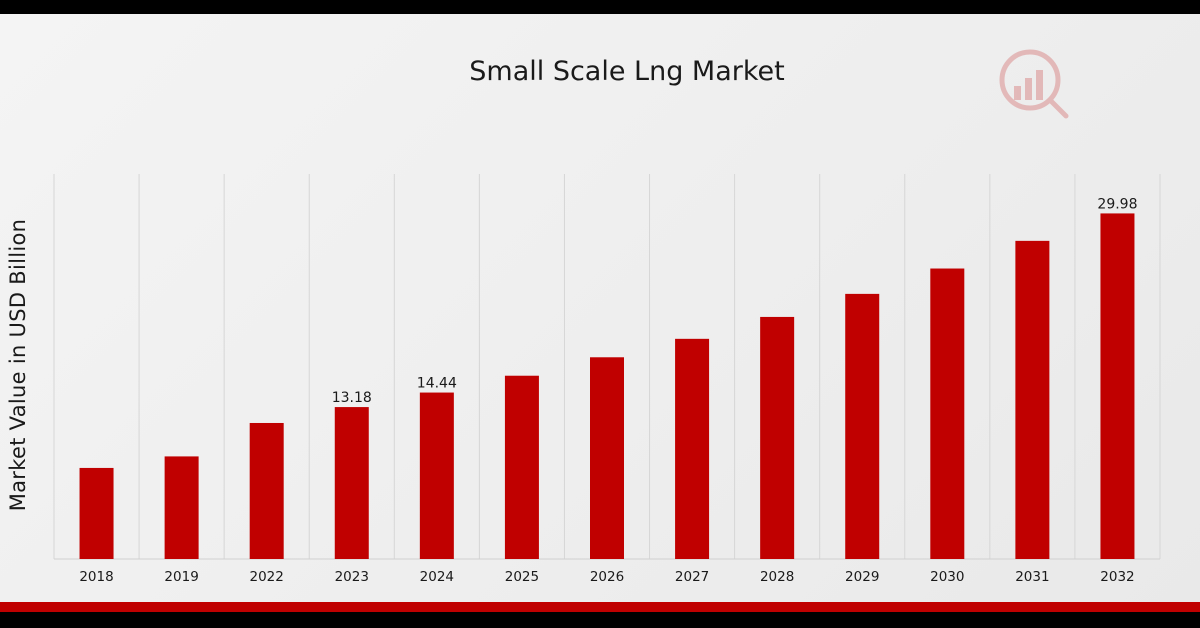  What do you see at coordinates (947, 577) in the screenshot?
I see `x-tick-label: 2030` at bounding box center [947, 577].